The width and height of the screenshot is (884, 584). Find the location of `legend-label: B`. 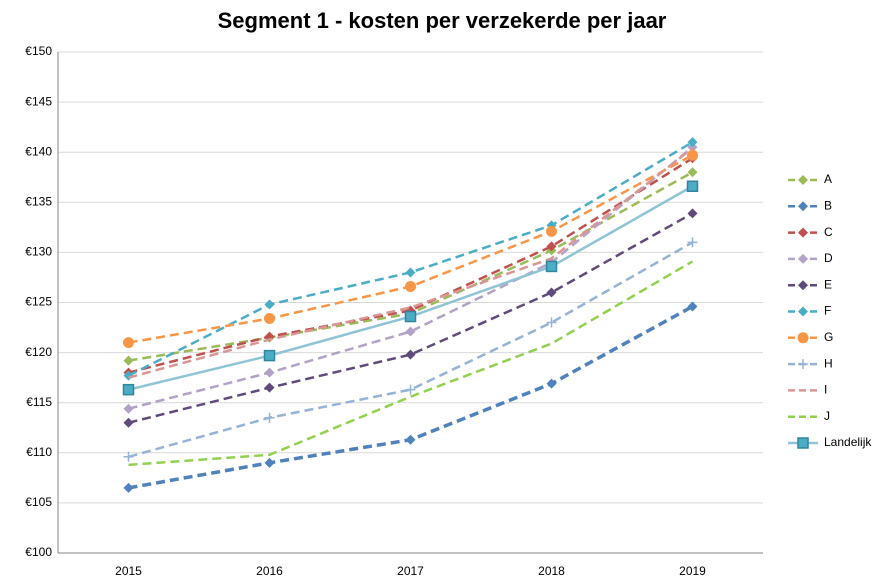

legend-label: B is located at coordinates (828, 205).